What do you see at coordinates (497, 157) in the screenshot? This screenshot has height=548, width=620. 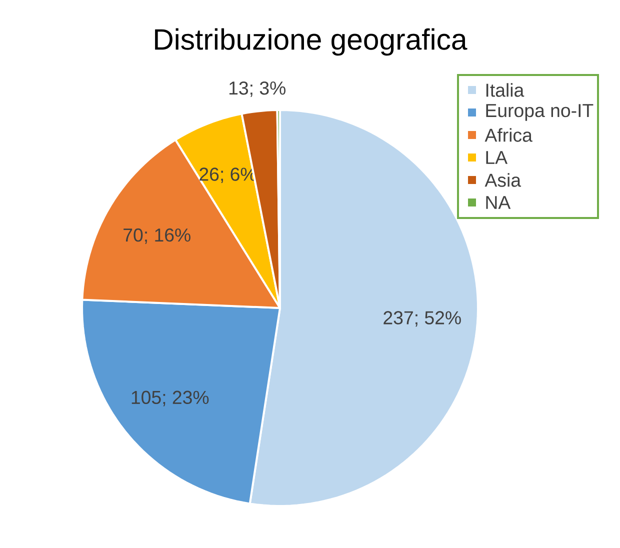 I see `legend-label: LA` at bounding box center [497, 157].